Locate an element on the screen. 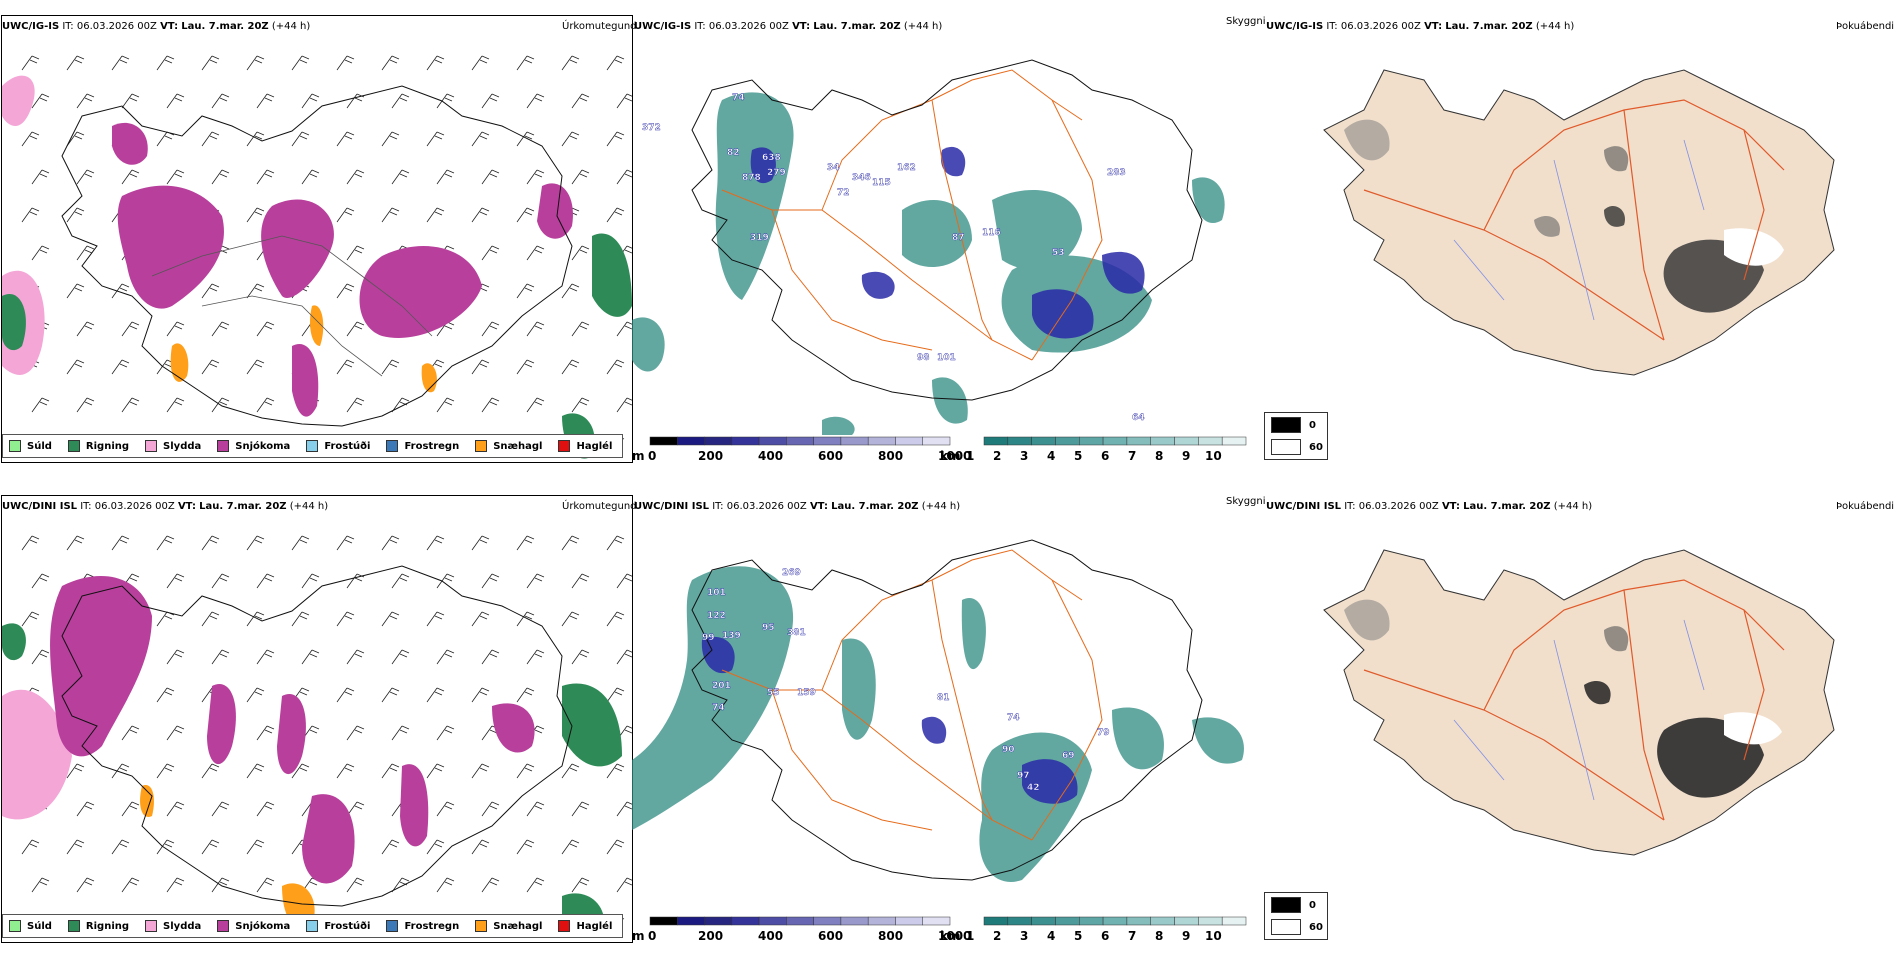 This screenshot has width=1900, height=955. ceiling-scale-tick: 1000 is located at coordinates (954, 936).